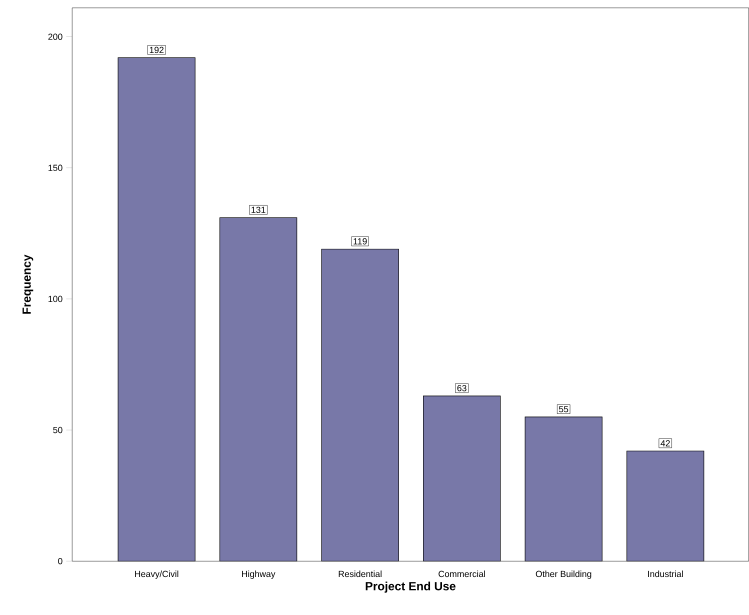 Image resolution: width=749 pixels, height=615 pixels. I want to click on data-label: 131, so click(259, 209).